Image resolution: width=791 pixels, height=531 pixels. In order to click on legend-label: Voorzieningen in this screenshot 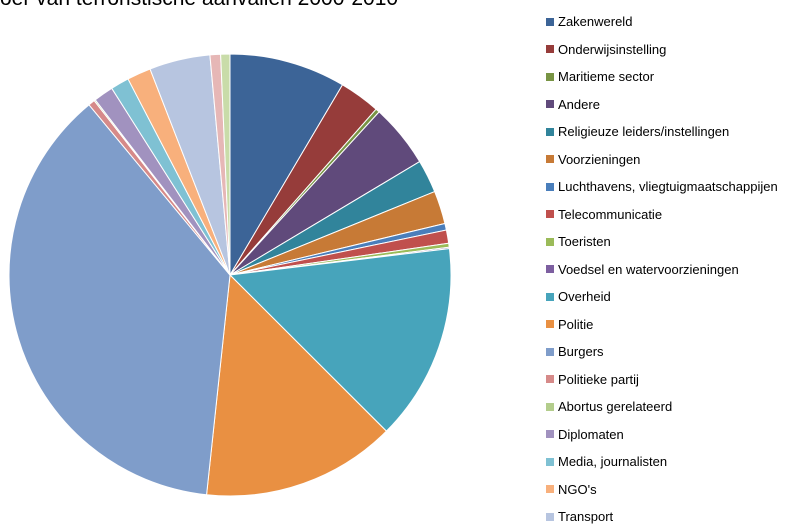, I will do `click(599, 159)`.